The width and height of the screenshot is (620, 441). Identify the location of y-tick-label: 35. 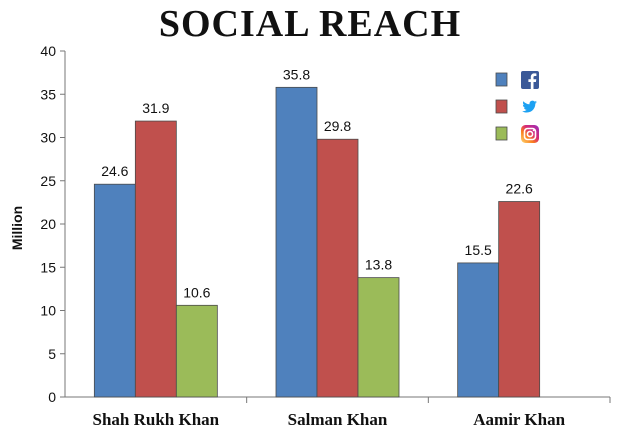
(48, 94).